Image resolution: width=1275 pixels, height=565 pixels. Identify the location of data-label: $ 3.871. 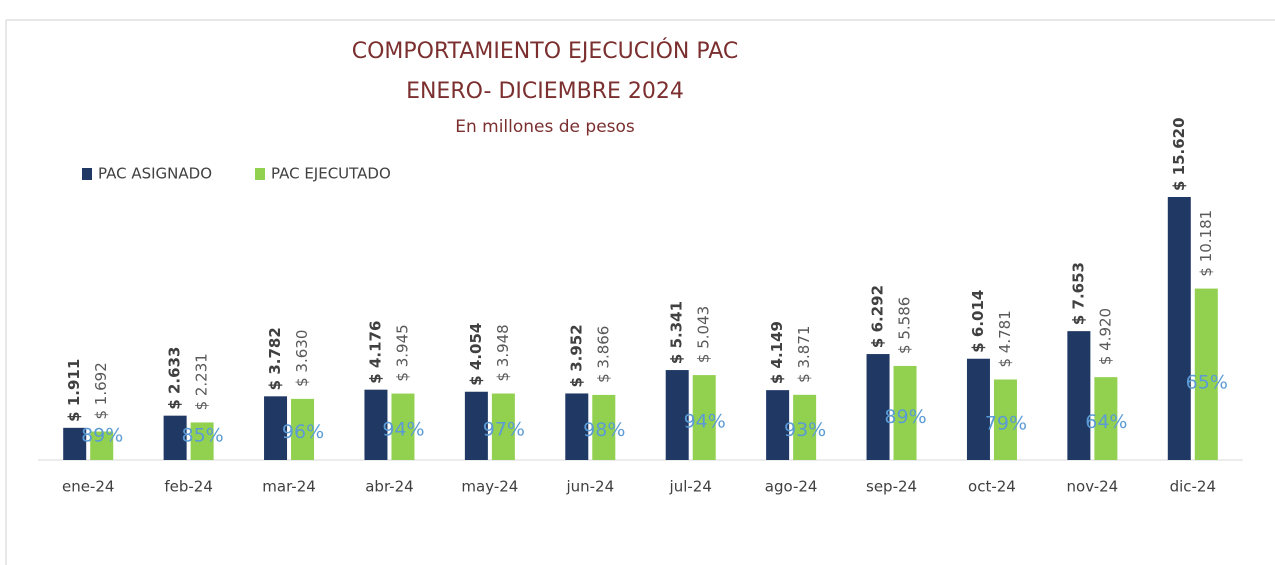
(804, 354).